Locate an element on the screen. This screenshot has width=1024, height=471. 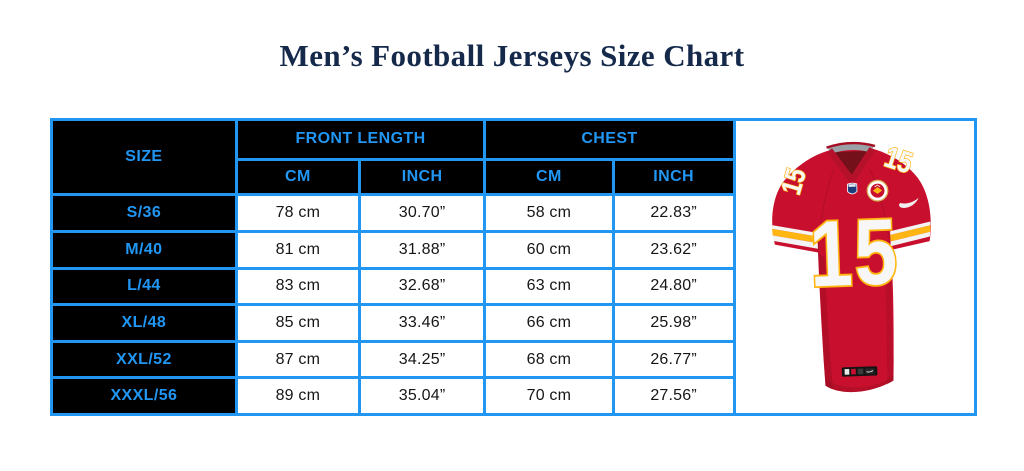
jersey-image: 15 15 15 is located at coordinates (851, 266).